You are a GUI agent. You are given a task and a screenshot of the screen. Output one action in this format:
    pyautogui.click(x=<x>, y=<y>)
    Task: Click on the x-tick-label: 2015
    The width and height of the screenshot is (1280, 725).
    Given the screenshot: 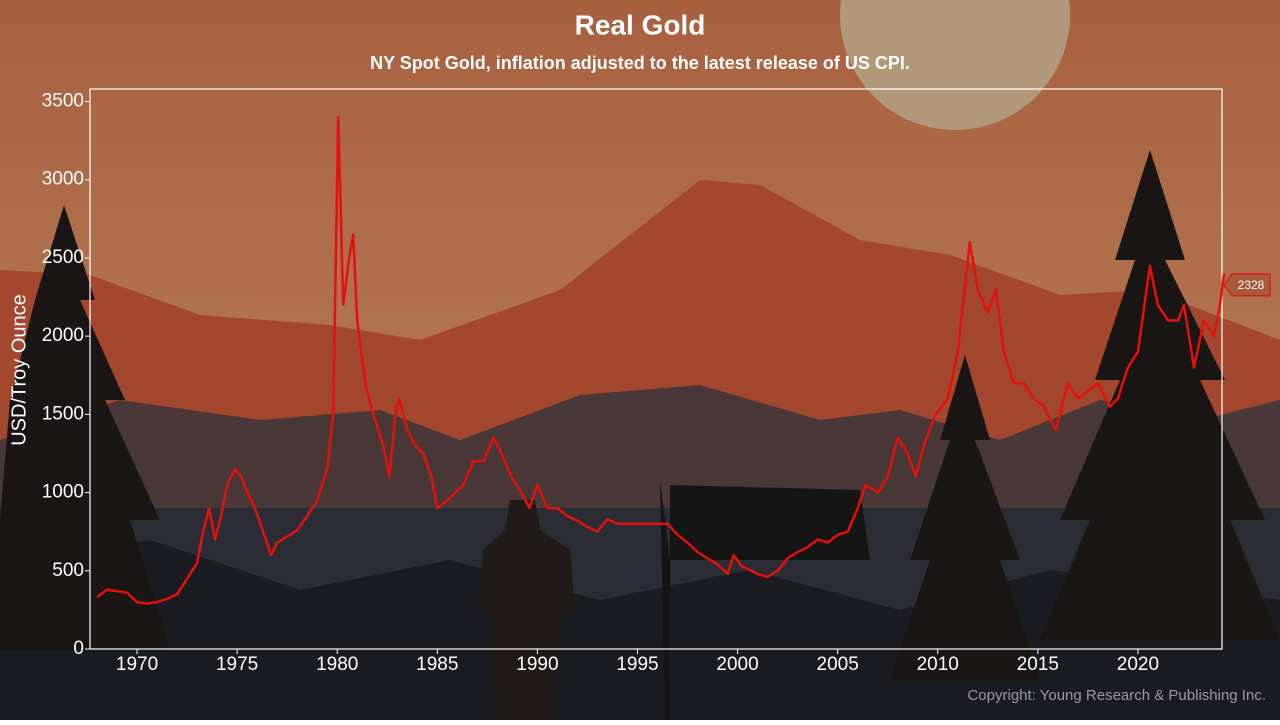 What is the action you would take?
    pyautogui.click(x=1038, y=664)
    